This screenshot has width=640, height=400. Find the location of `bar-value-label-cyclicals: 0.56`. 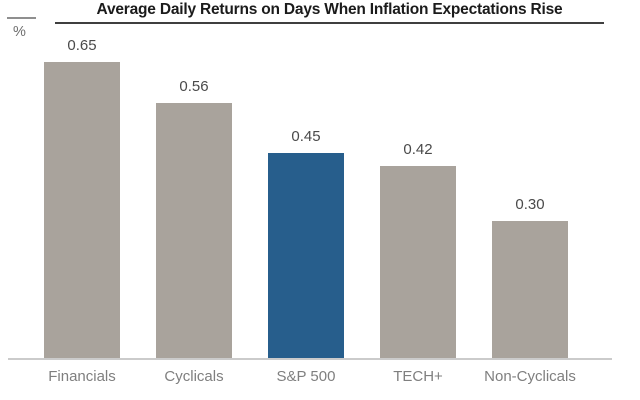

bar-value-label-cyclicals: 0.56 is located at coordinates (194, 86).